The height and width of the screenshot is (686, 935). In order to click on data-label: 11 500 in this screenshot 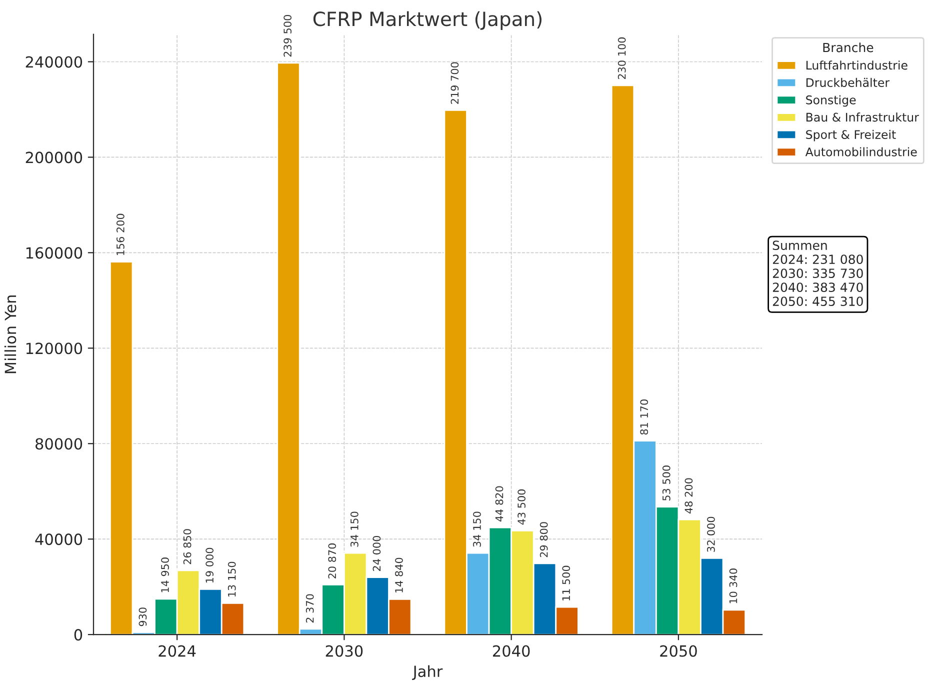, I will do `click(566, 583)`.